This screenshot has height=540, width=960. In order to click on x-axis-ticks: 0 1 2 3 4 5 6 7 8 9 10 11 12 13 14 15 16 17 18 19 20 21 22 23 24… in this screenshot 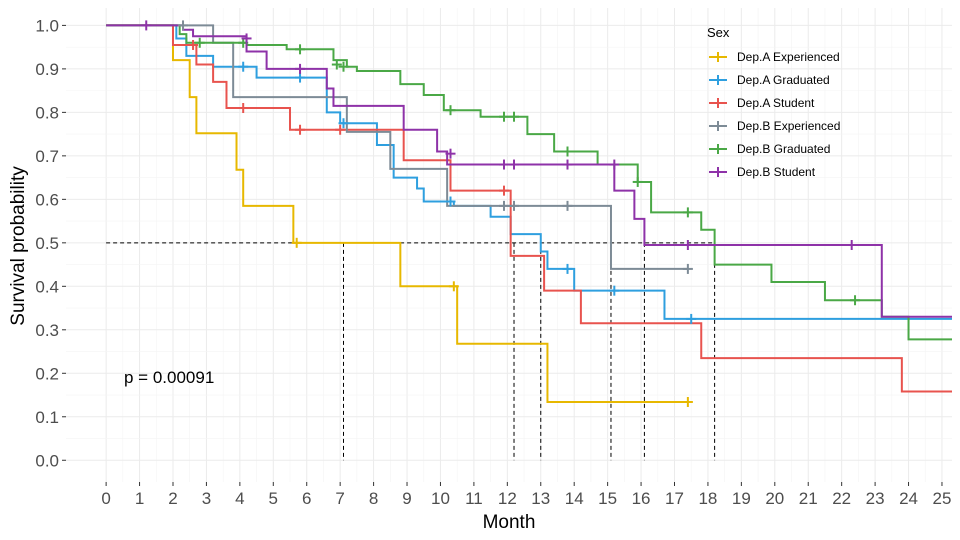, I will do `click(526, 495)`.